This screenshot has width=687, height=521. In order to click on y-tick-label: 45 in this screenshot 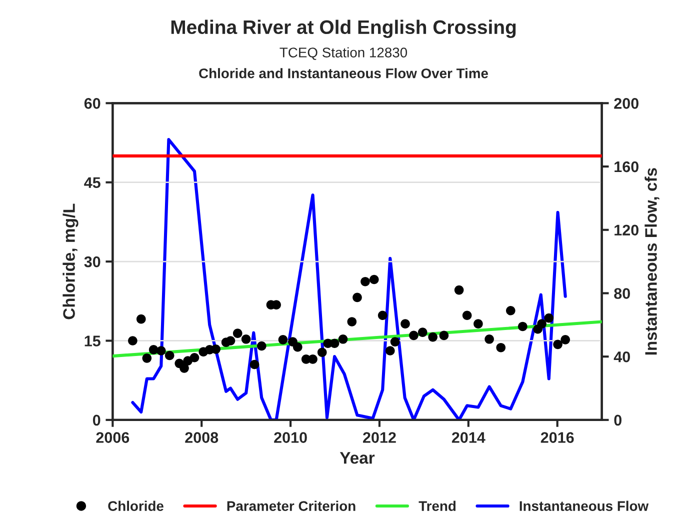, I will do `click(92, 182)`.